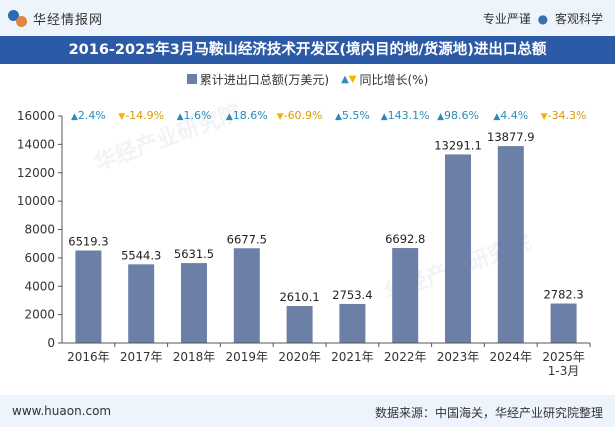  What do you see at coordinates (563, 357) in the screenshot?
I see `x-tick-label: 2025年` at bounding box center [563, 357].